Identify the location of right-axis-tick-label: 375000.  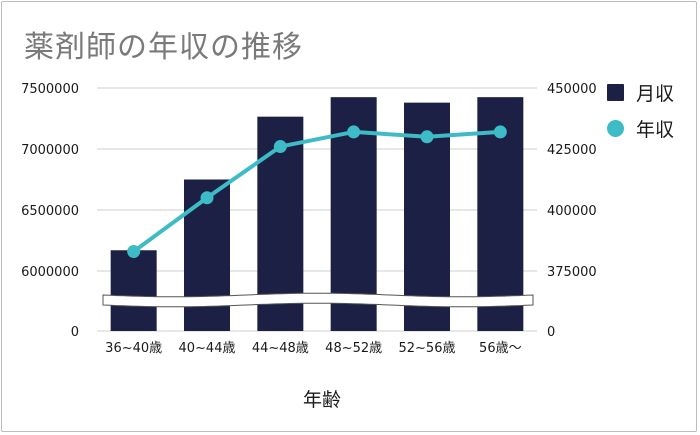
(572, 272).